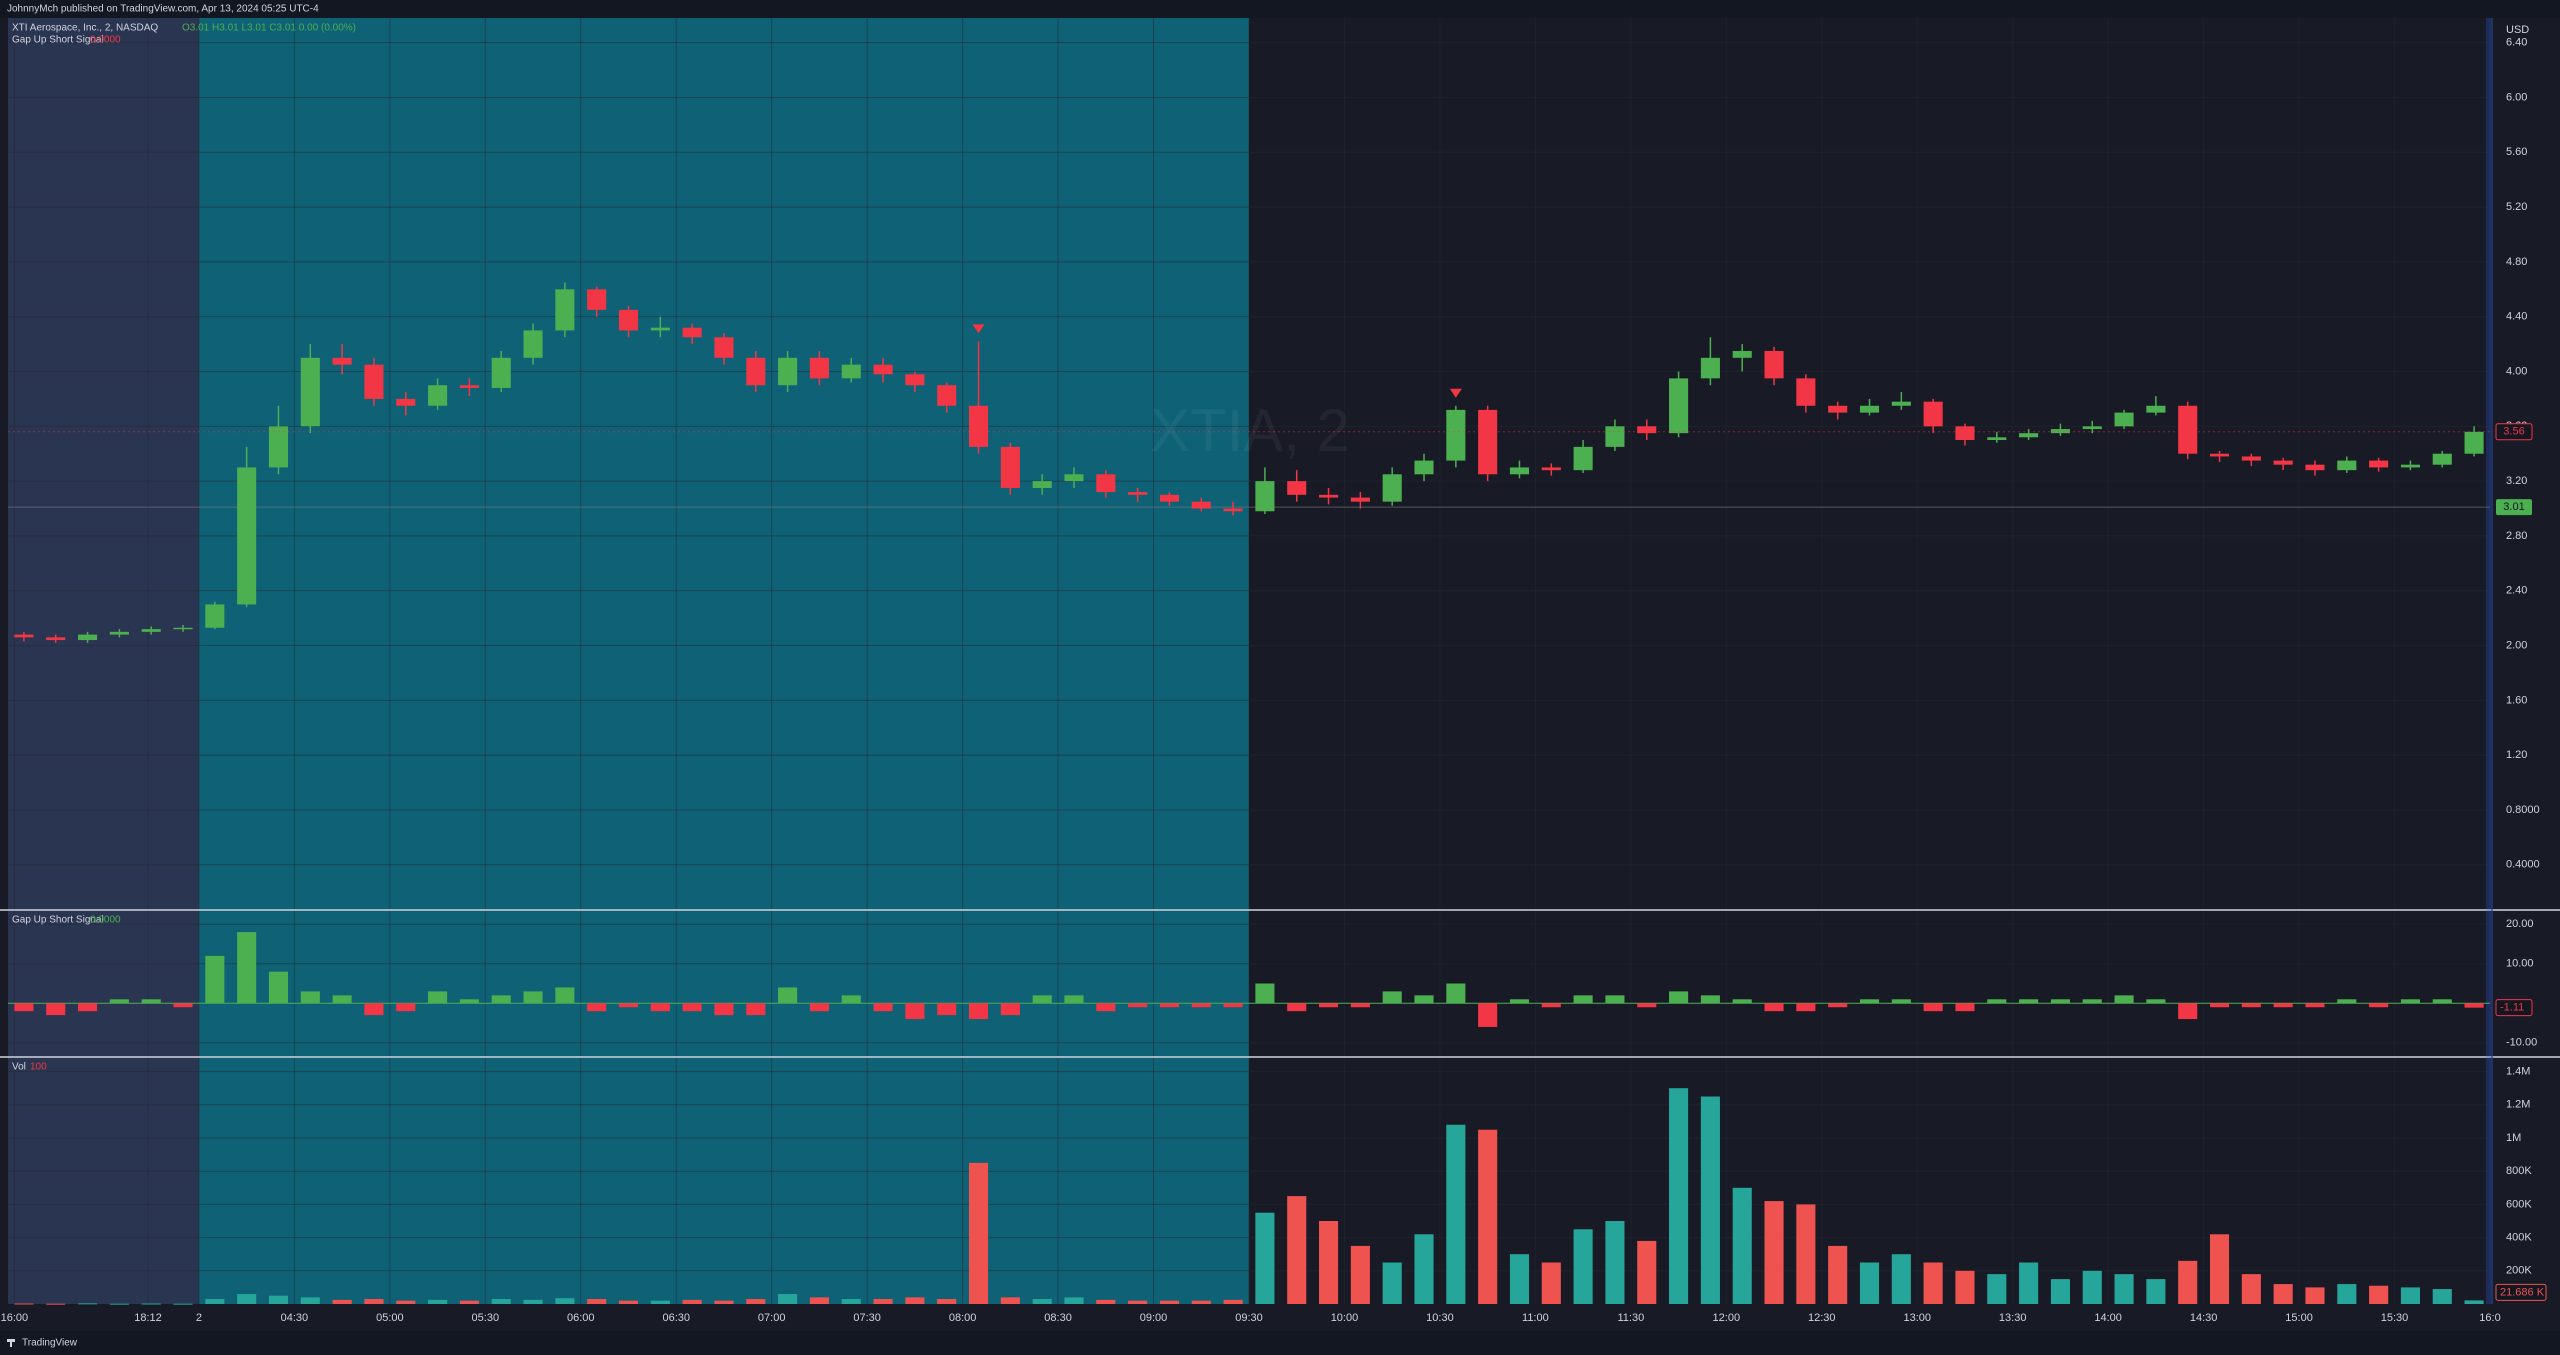 The height and width of the screenshot is (1355, 2560). I want to click on y-tick-label: 2.80, so click(2516, 536).